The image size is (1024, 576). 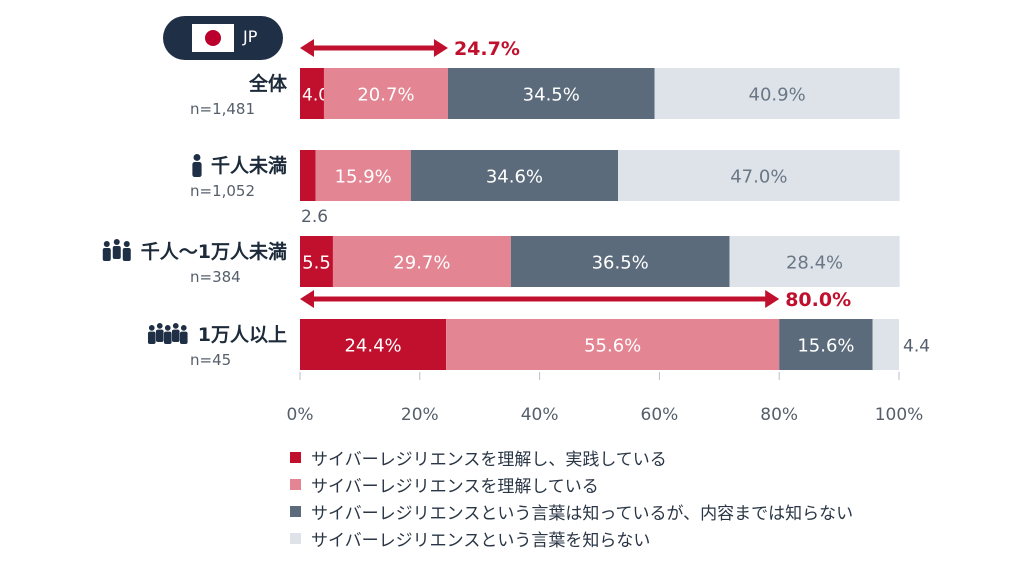 I want to click on x-tick-label: 60%, so click(x=660, y=415).